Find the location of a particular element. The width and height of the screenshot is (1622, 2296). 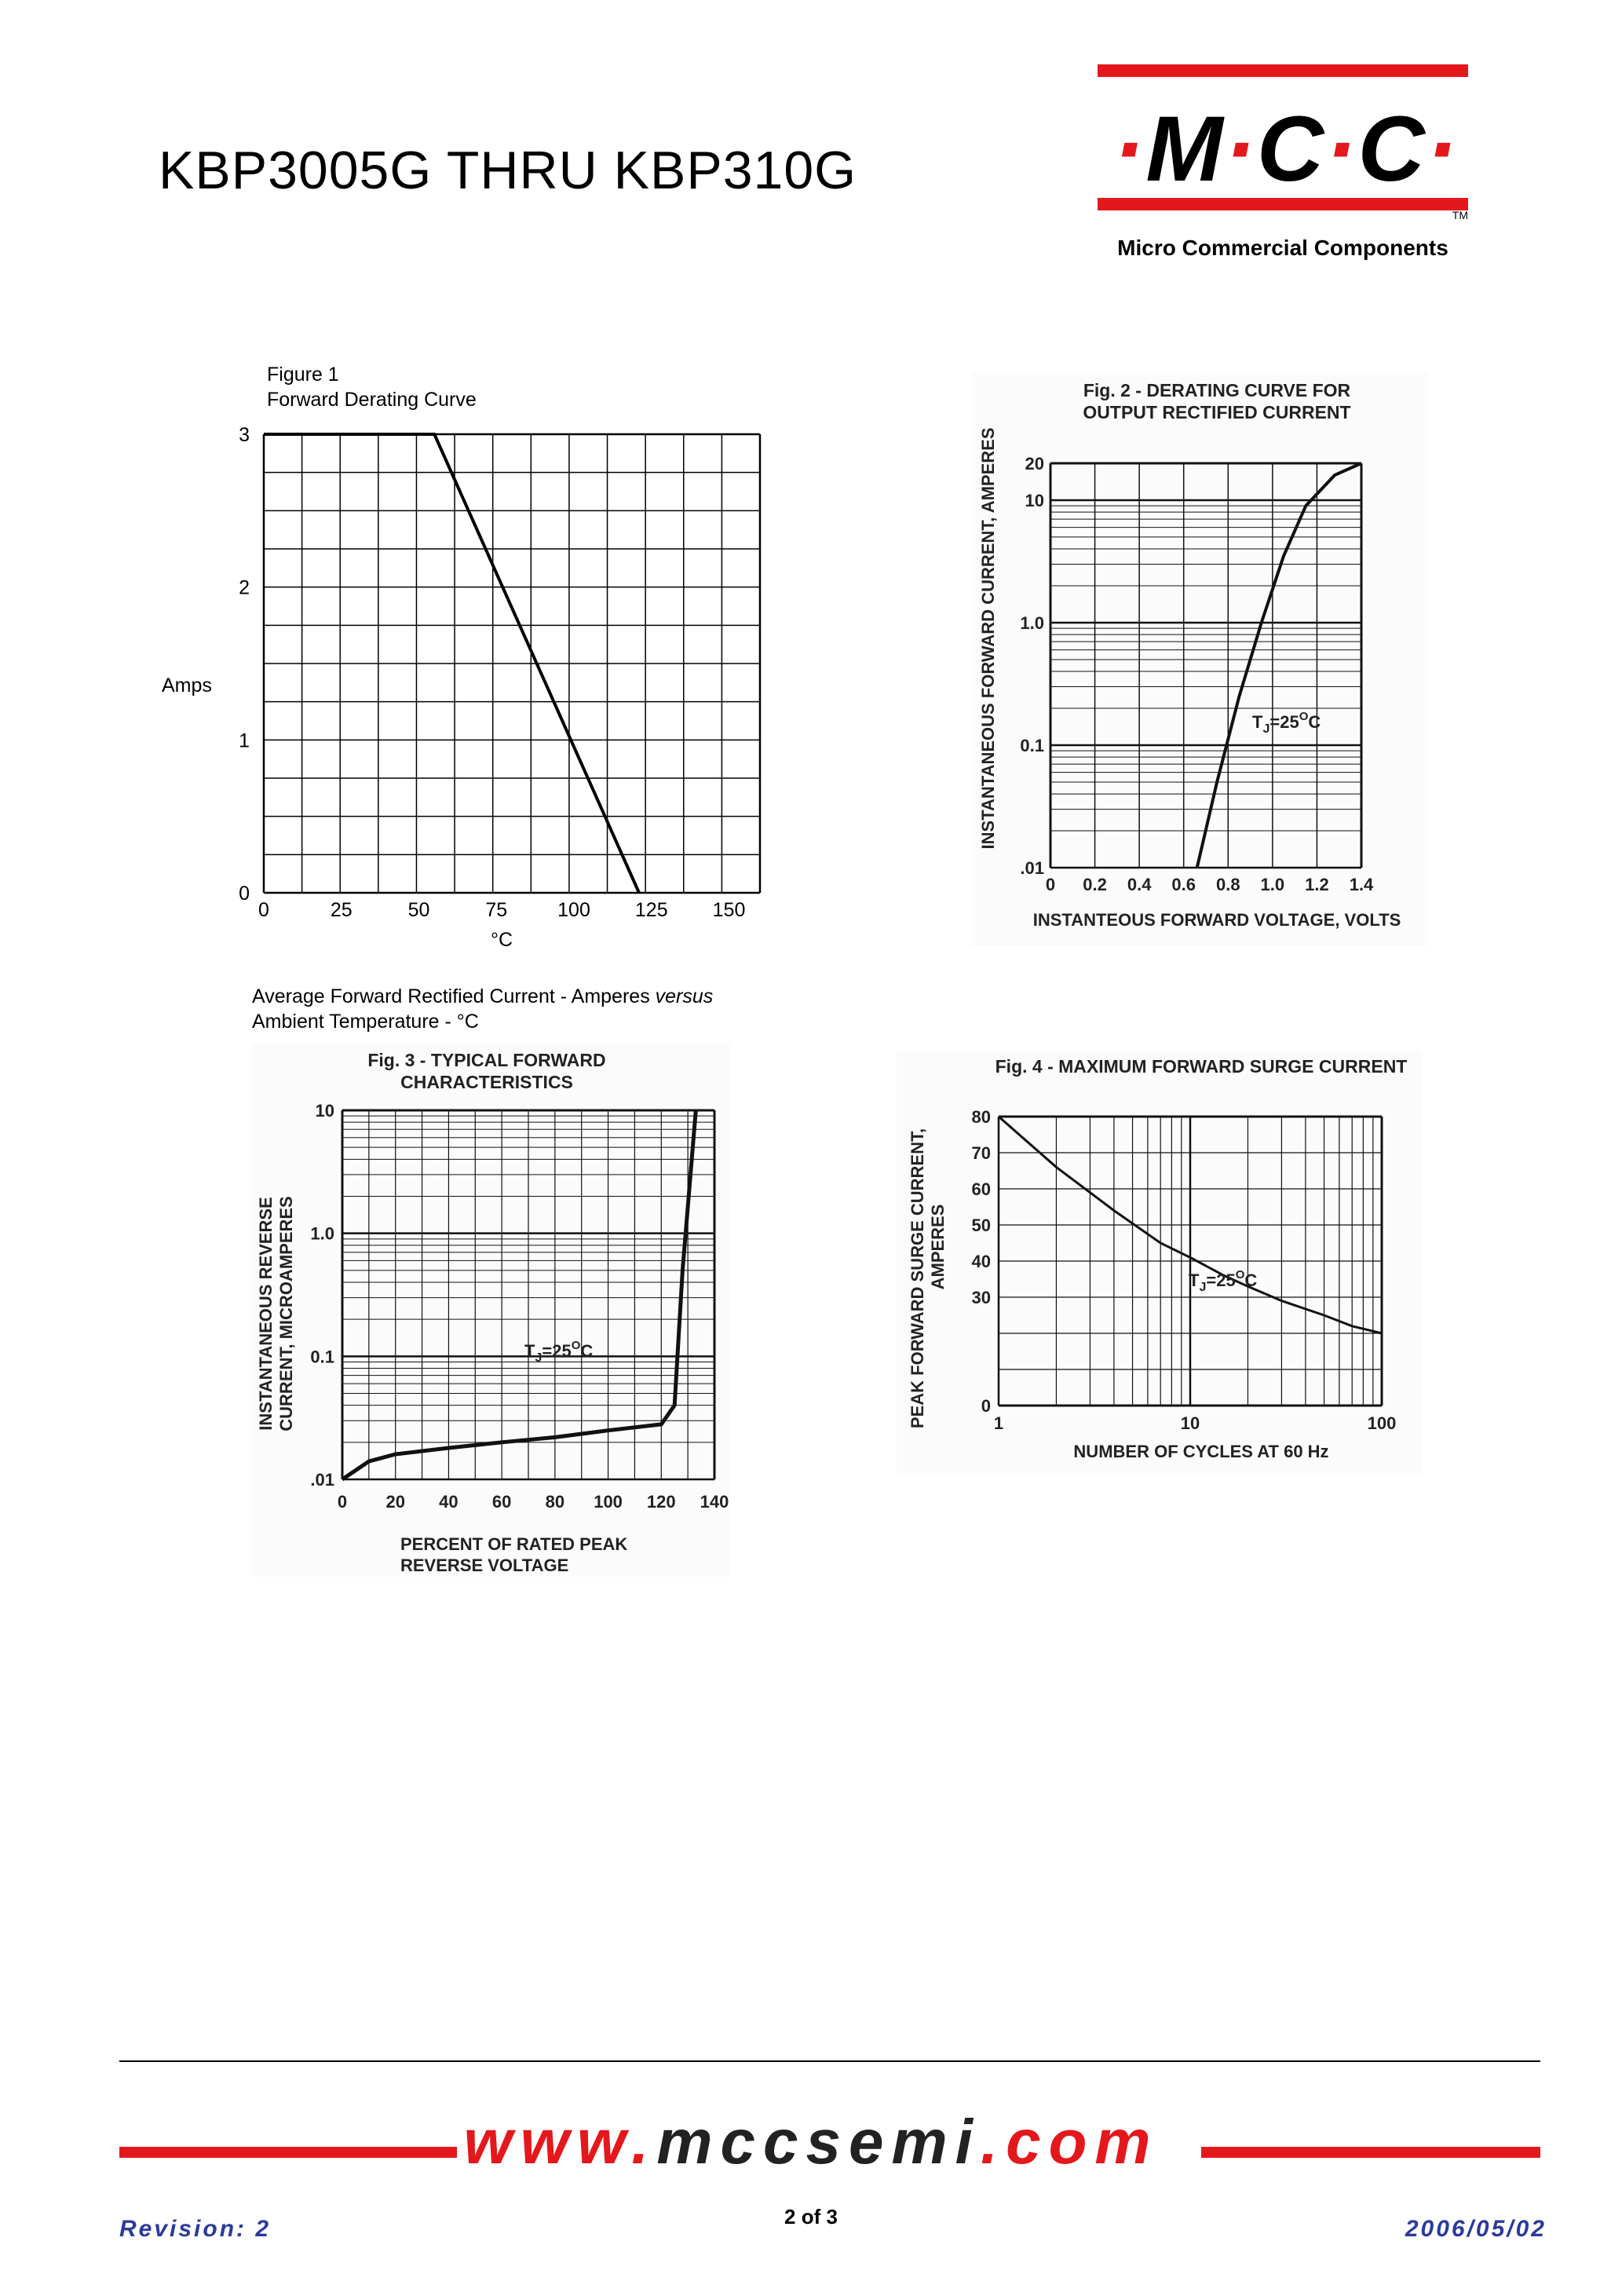

fig3-x-tick-label: 100 is located at coordinates (608, 1502).